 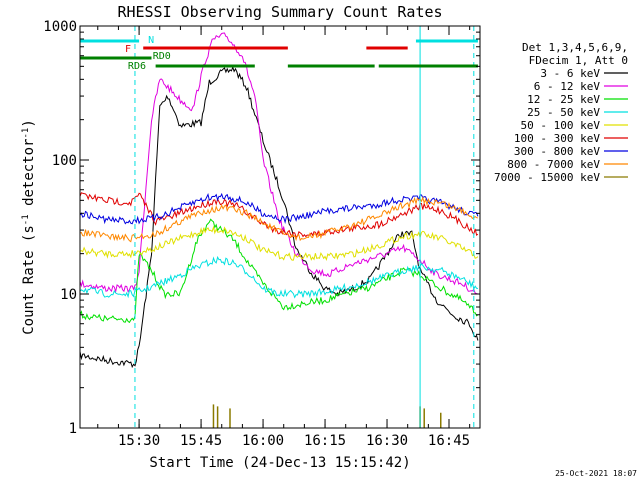 I want to click on x-tick-label-15-45: 15:45, so click(x=201, y=441).